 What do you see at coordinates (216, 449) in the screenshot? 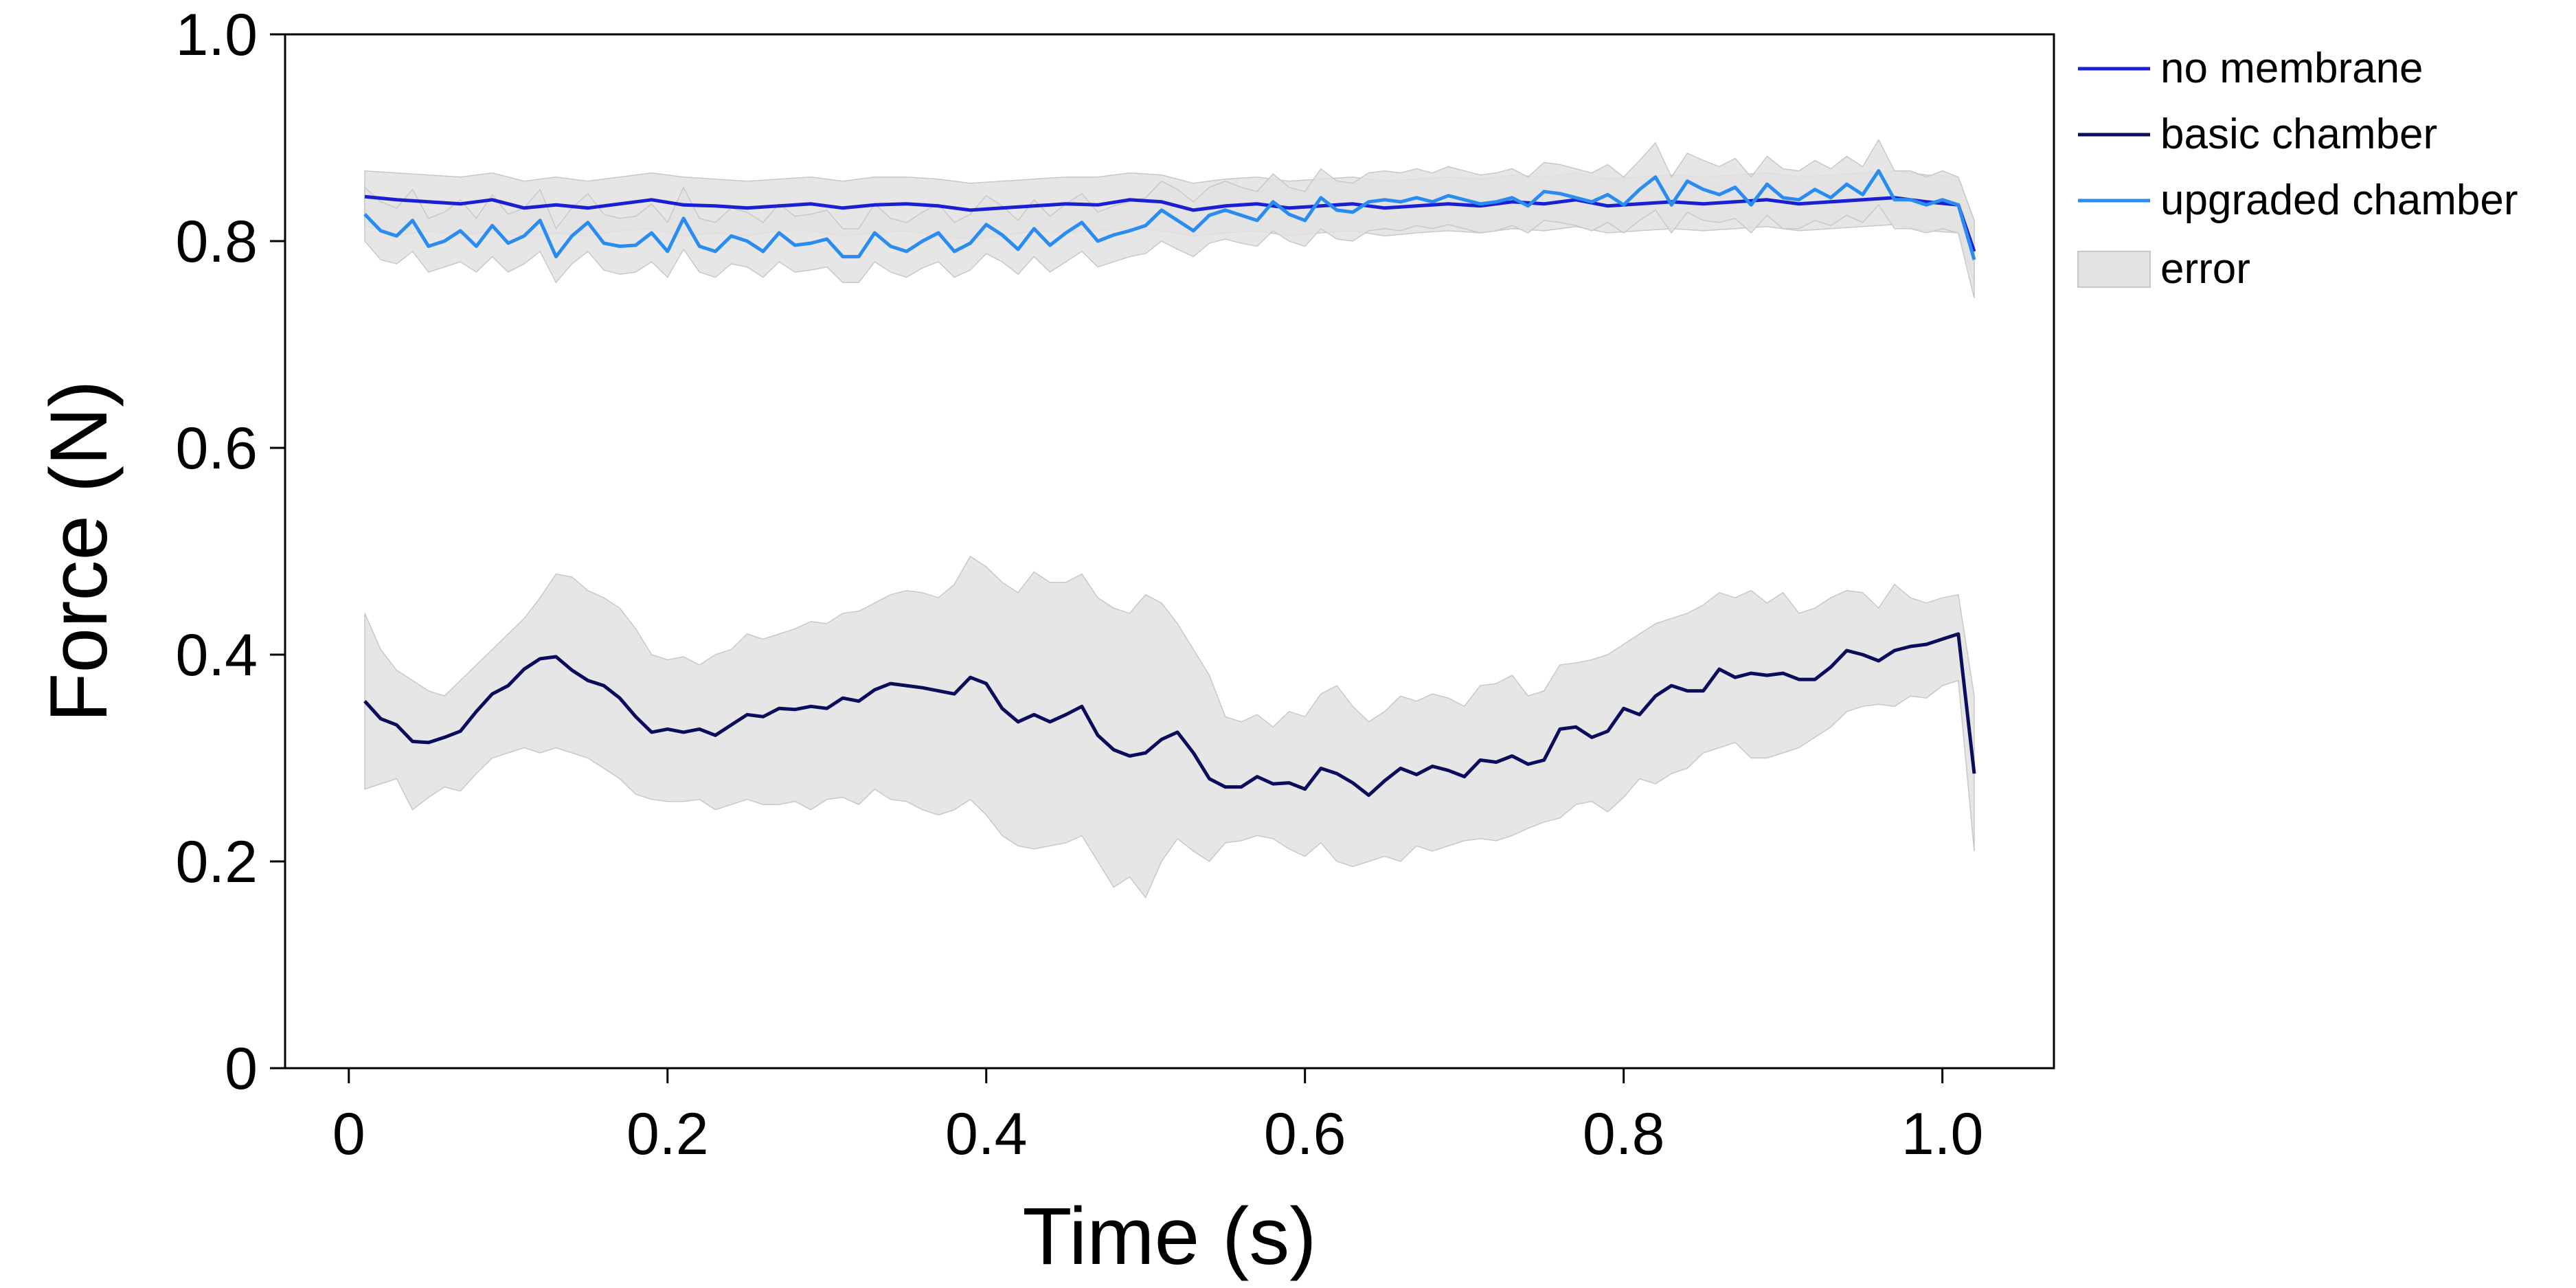
I see `y-tick-label: 0.6` at bounding box center [216, 449].